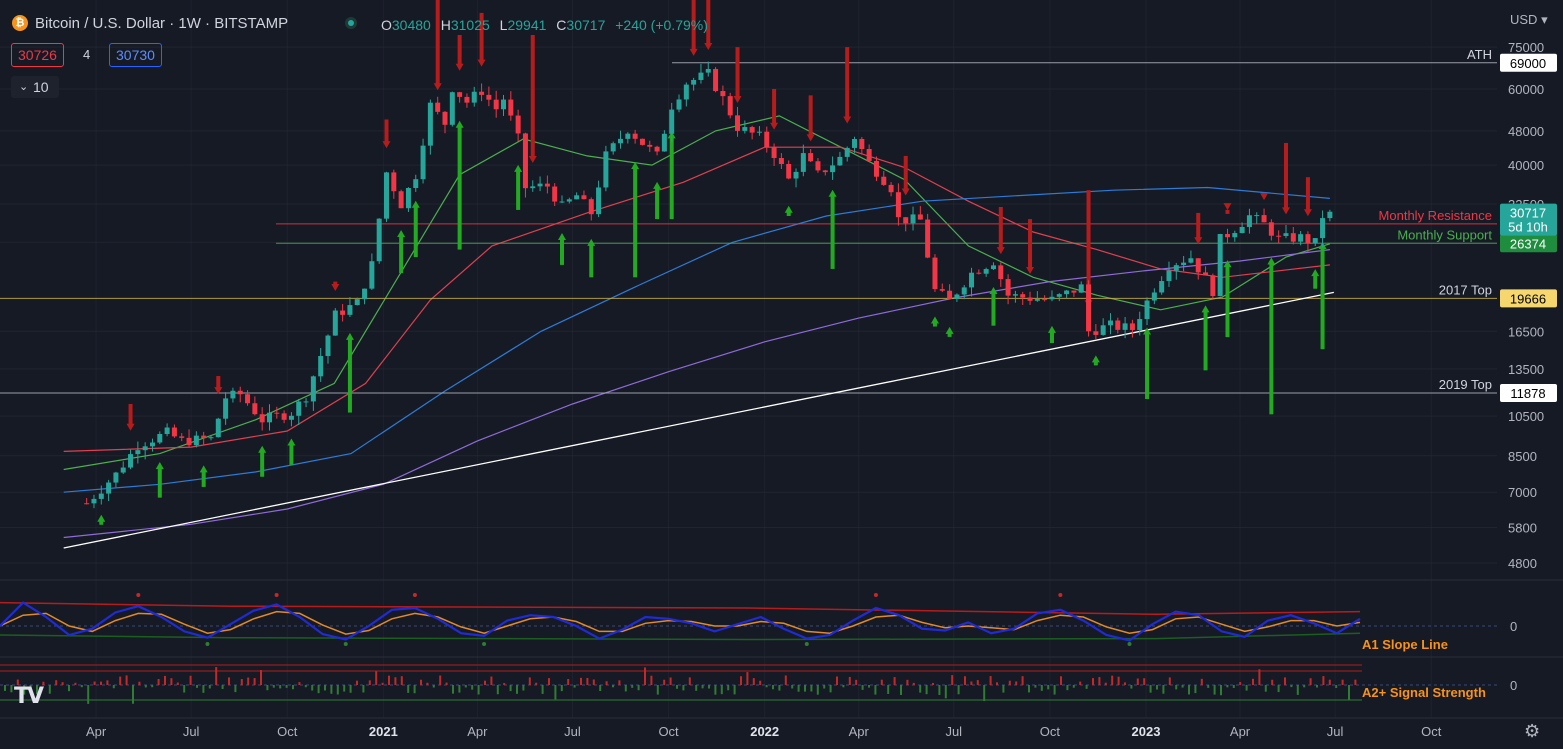  I want to click on osc-top-dot, so click(875, 595).